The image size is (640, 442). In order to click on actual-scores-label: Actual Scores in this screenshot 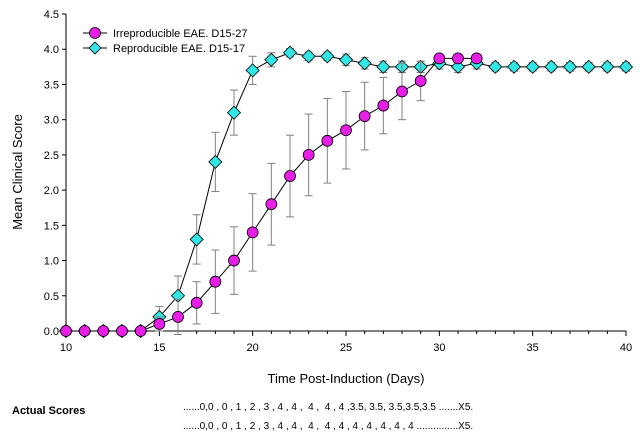, I will do `click(49, 411)`.